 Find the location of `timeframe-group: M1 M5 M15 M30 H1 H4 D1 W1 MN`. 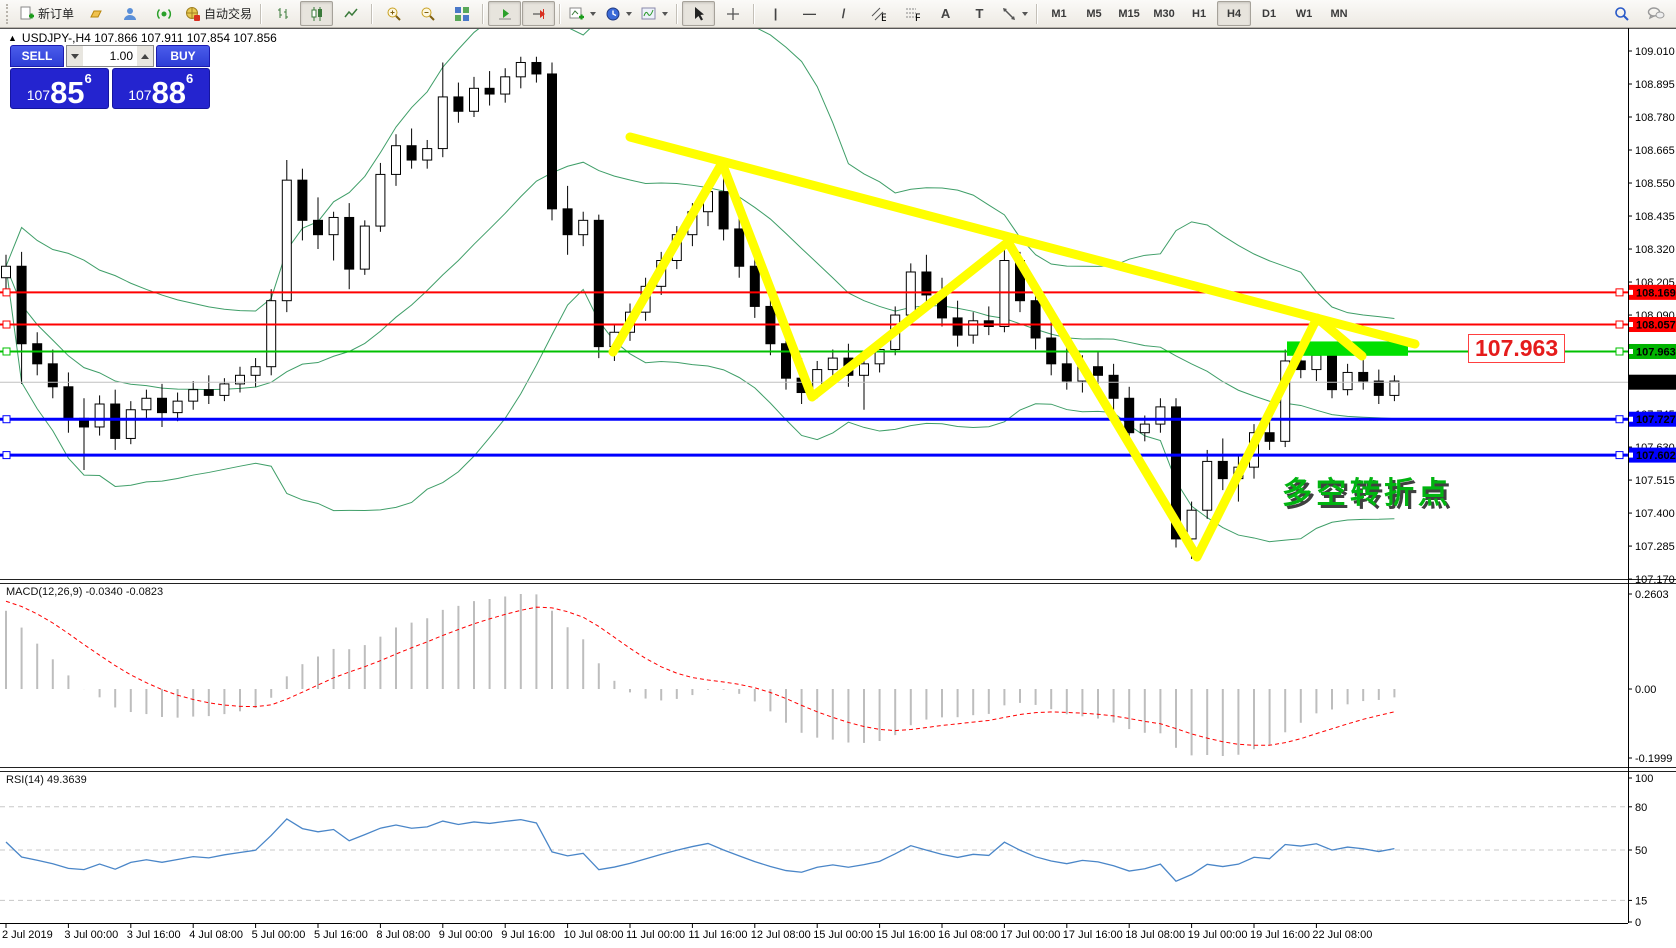

timeframe-group: M1 M5 M15 M30 H1 H4 D1 W1 MN is located at coordinates (1199, 13).